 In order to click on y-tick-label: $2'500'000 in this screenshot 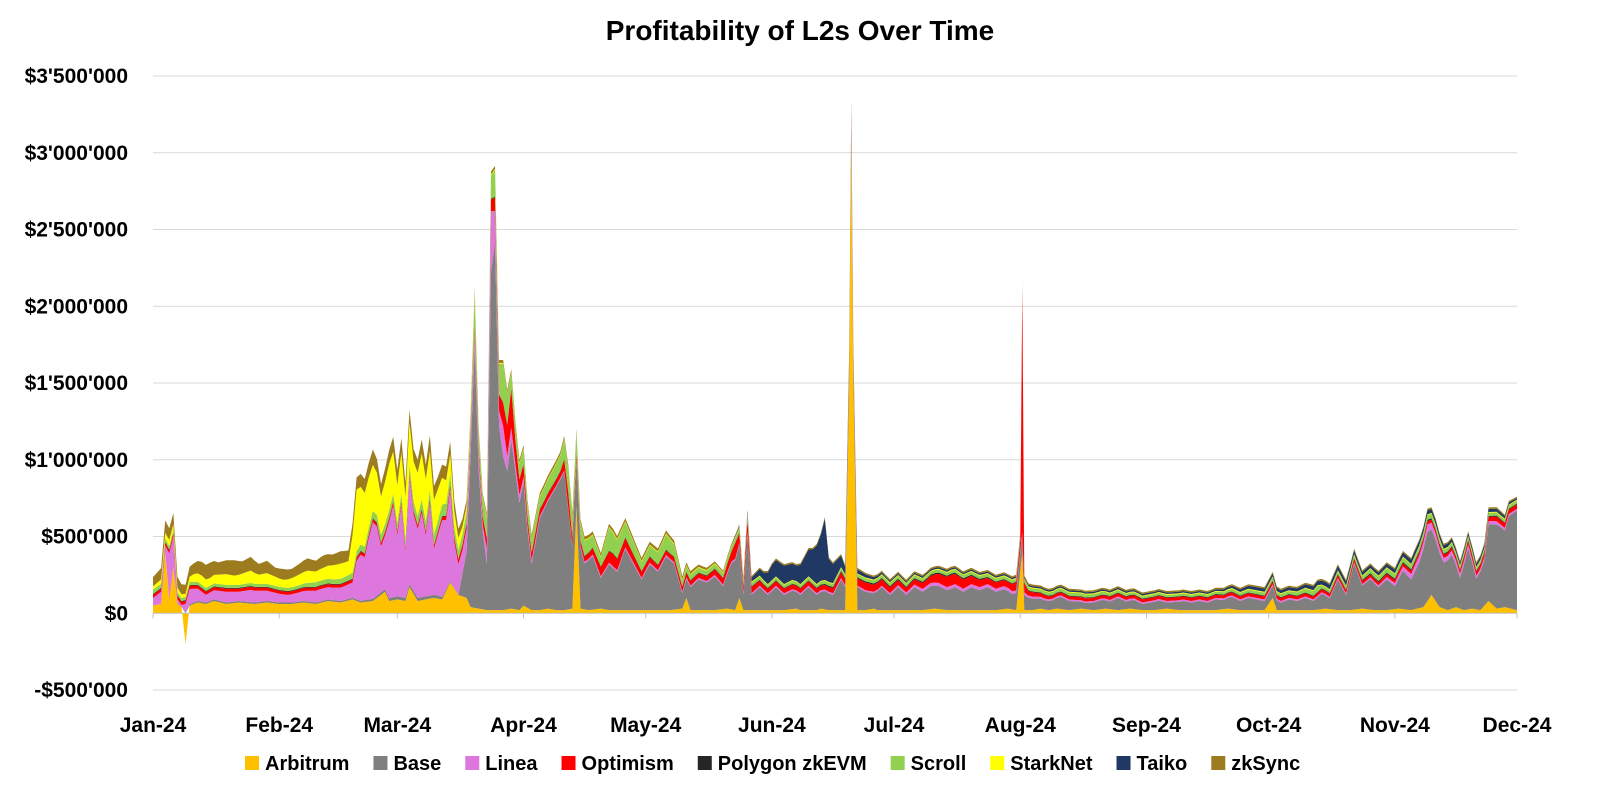, I will do `click(76, 230)`.